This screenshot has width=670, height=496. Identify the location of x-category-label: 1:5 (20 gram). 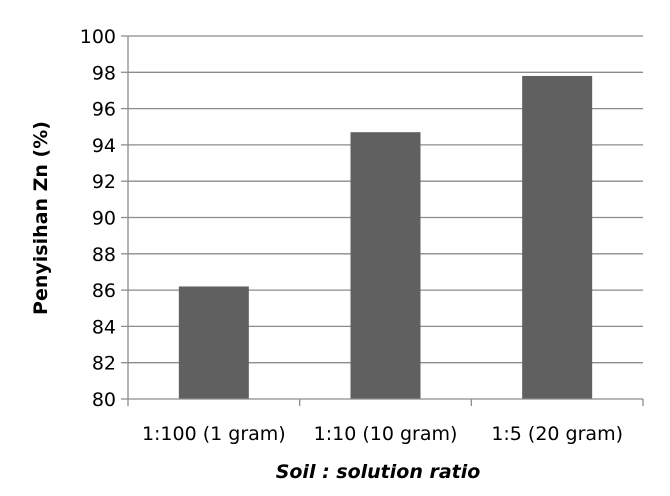
(557, 434).